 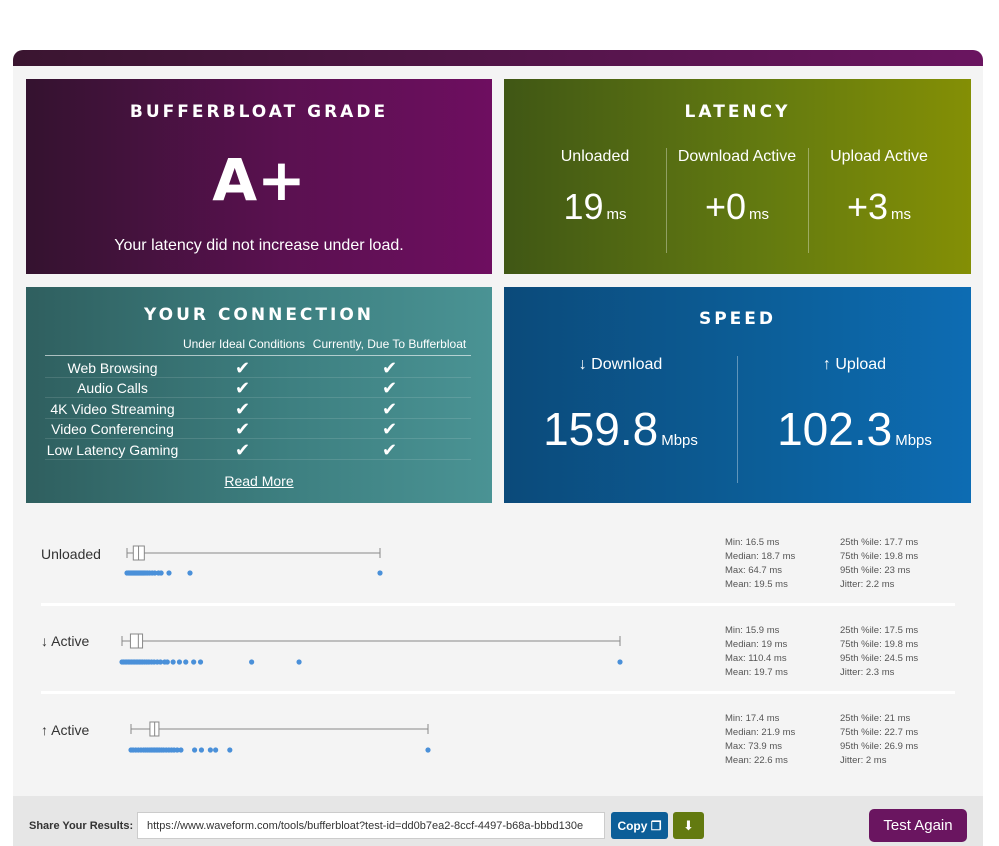 I want to click on upload-speed: ↑ Upload 102.3 Mbps, so click(x=854, y=406).